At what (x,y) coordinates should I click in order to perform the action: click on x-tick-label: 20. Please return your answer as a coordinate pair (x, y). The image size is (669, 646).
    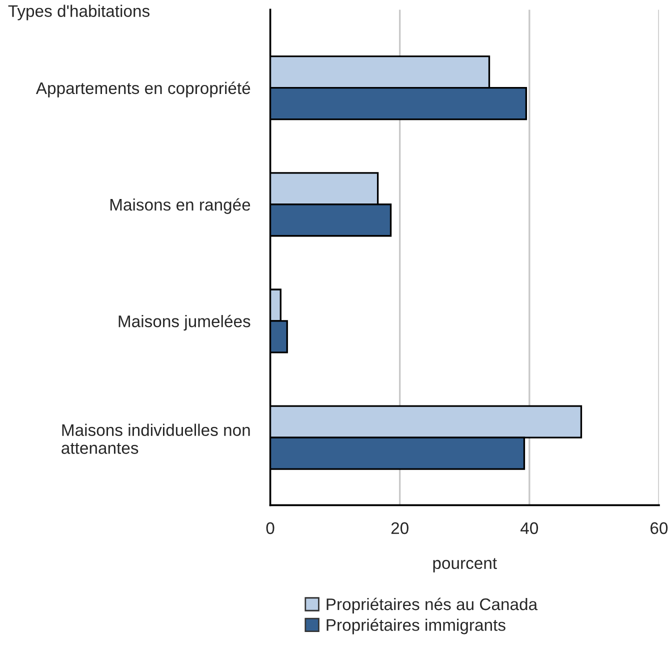
    Looking at the image, I should click on (399, 528).